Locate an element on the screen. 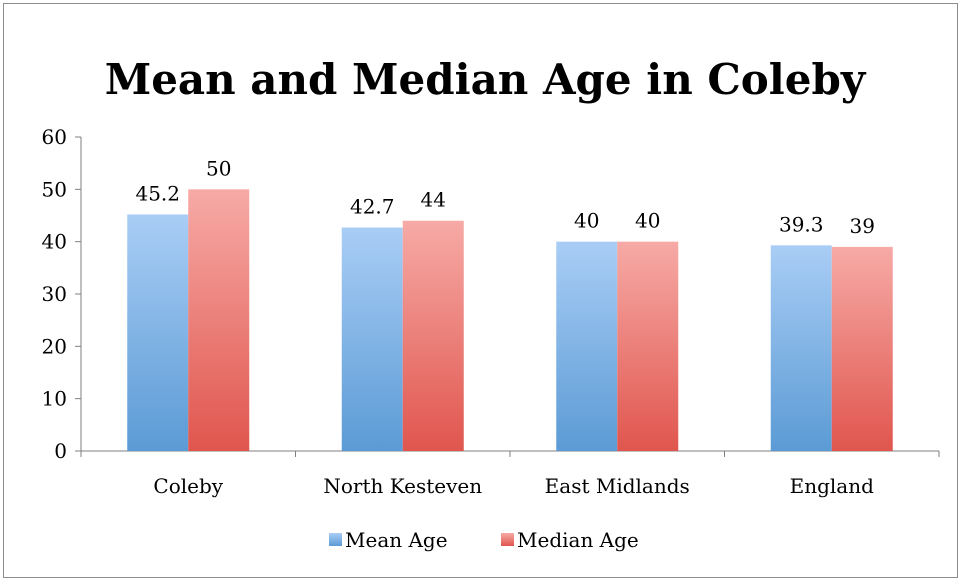  data-label: 42.7 is located at coordinates (372, 207).